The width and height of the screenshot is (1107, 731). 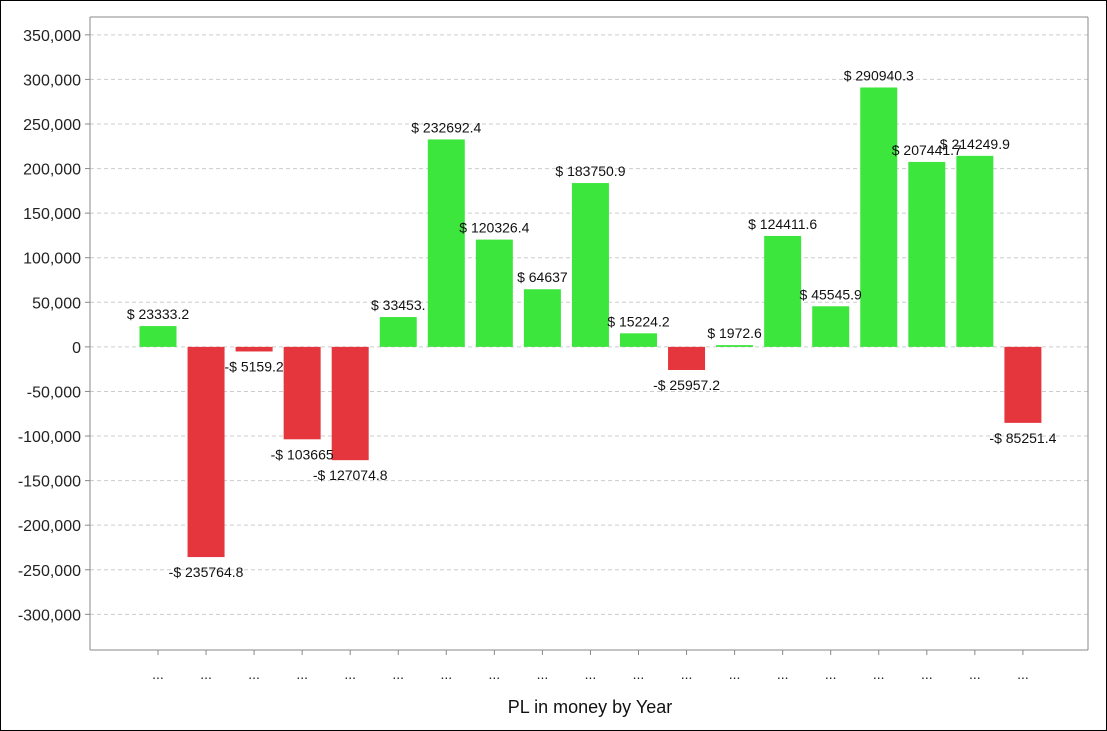 What do you see at coordinates (398, 305) in the screenshot?
I see `data-label: $ 33453.` at bounding box center [398, 305].